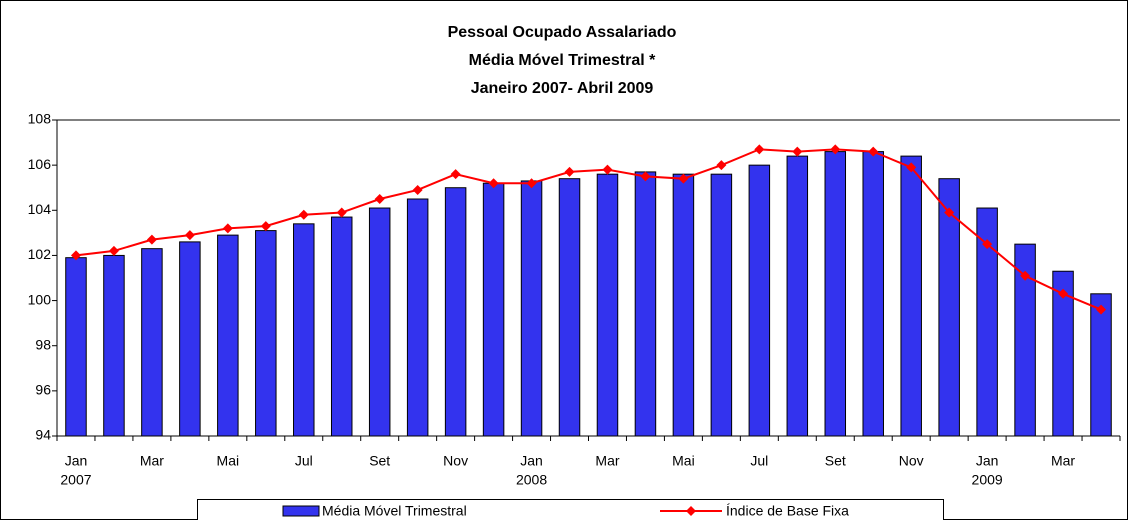 This screenshot has height=520, width=1128. I want to click on legend-box, so click(570, 509).